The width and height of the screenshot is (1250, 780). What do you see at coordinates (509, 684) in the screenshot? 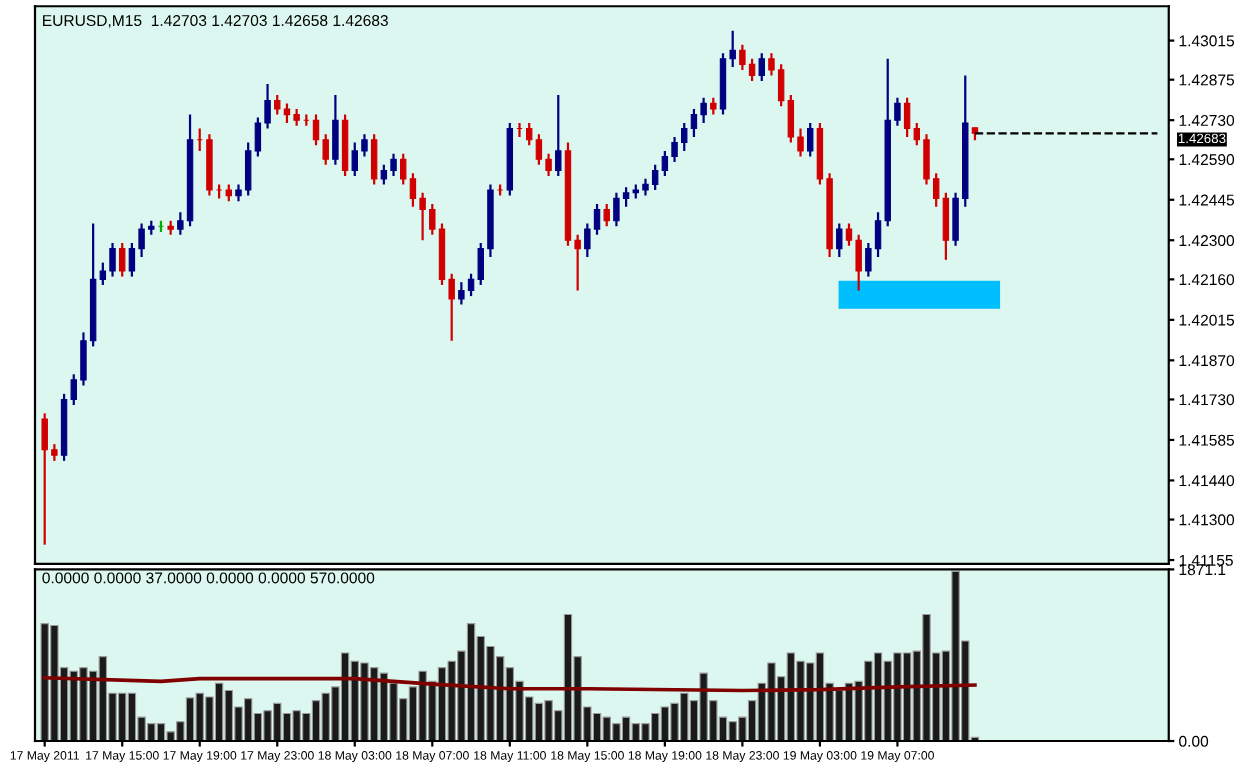
I see `line-series` at bounding box center [509, 684].